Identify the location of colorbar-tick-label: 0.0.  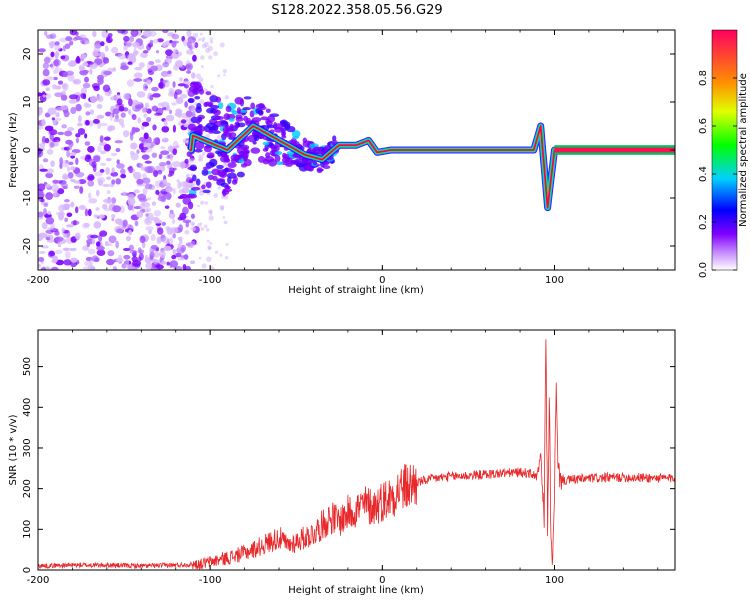
(703, 270).